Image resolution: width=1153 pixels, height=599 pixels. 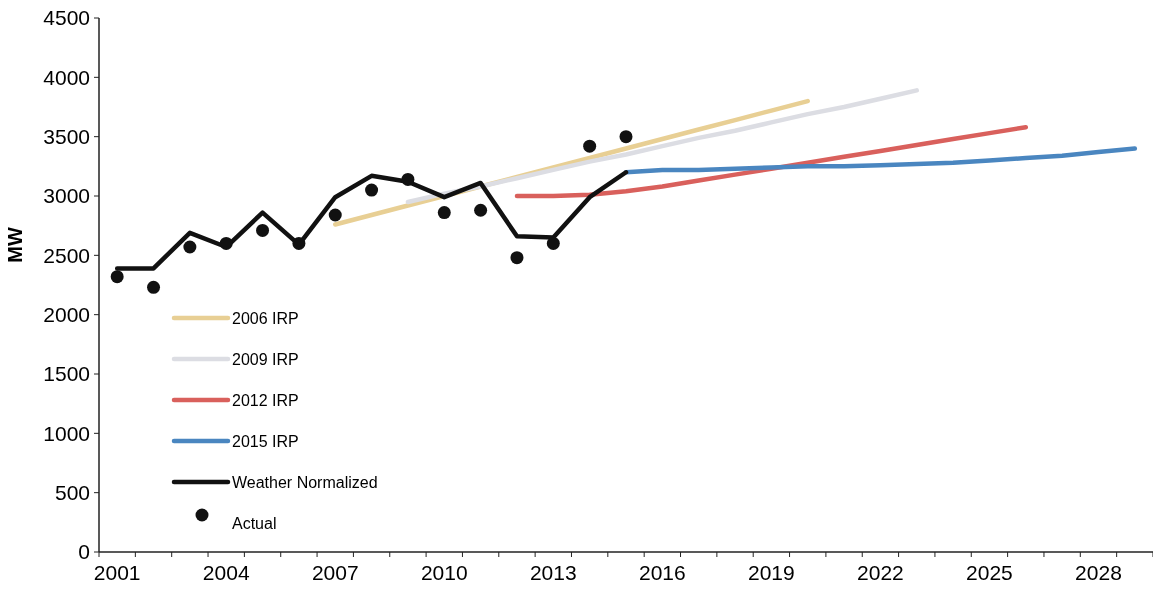 I want to click on x-tick-label: 2019, so click(x=771, y=572).